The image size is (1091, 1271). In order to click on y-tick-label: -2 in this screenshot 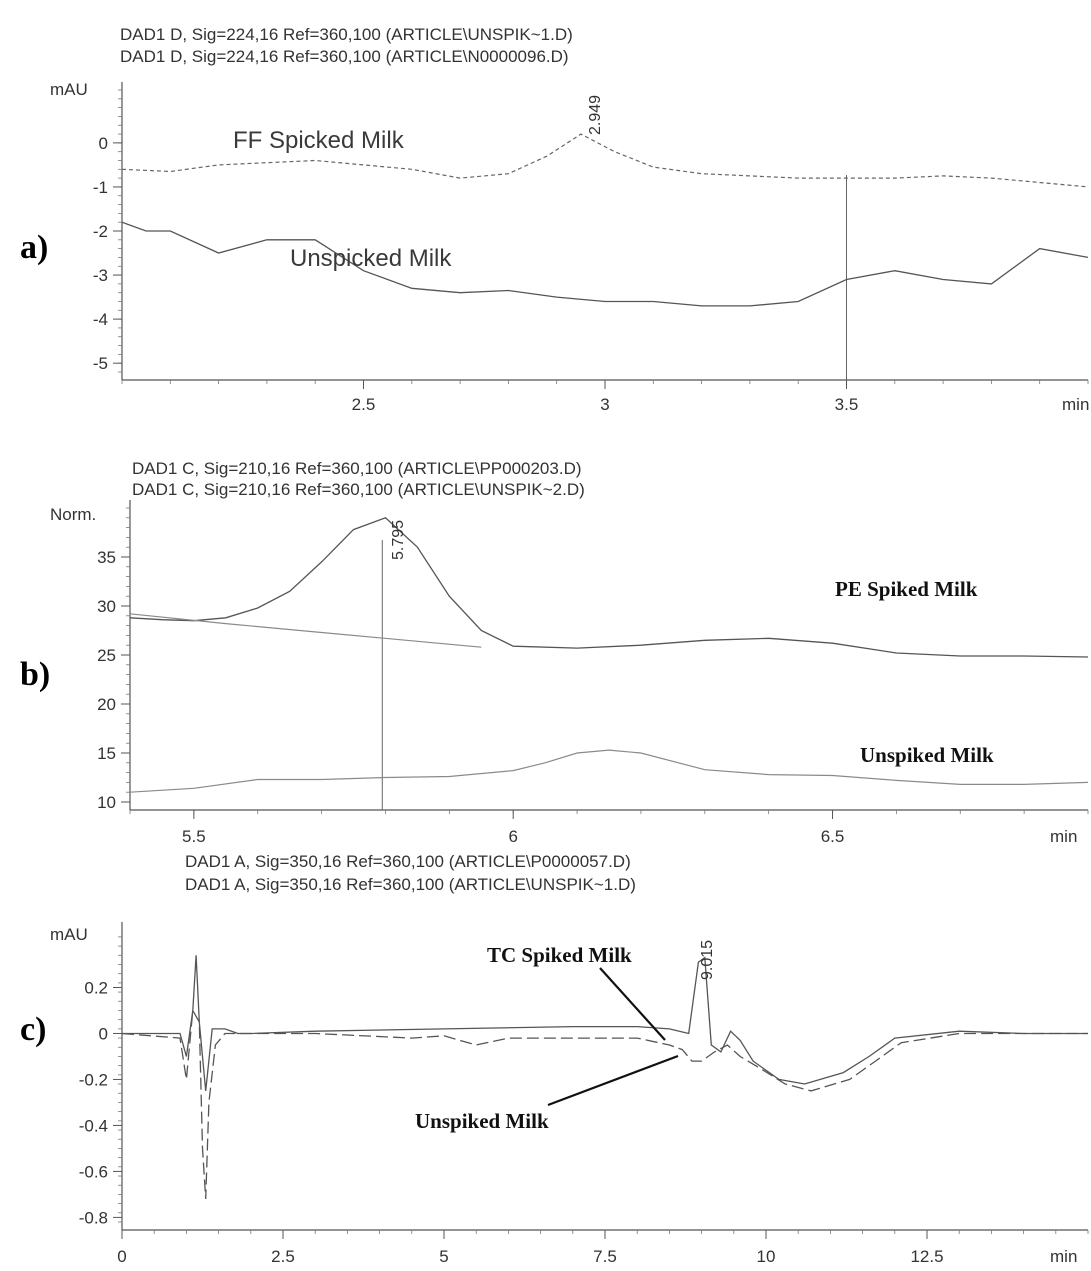, I will do `click(100, 231)`.